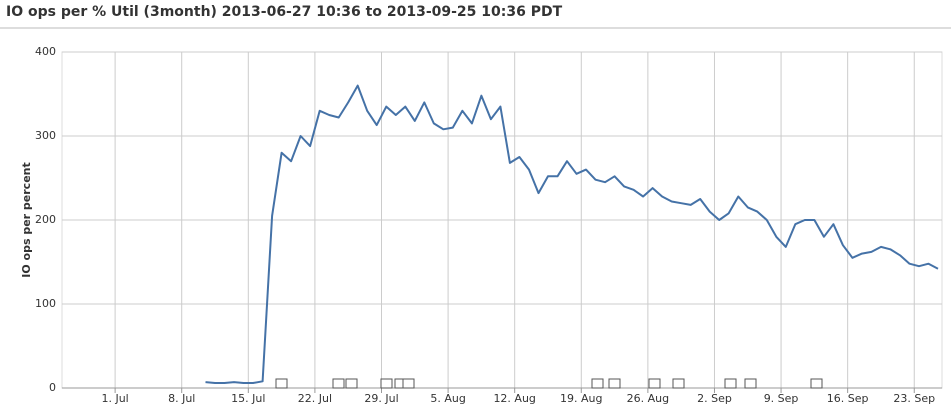  What do you see at coordinates (549, 383) in the screenshot?
I see `annotation-flags` at bounding box center [549, 383].